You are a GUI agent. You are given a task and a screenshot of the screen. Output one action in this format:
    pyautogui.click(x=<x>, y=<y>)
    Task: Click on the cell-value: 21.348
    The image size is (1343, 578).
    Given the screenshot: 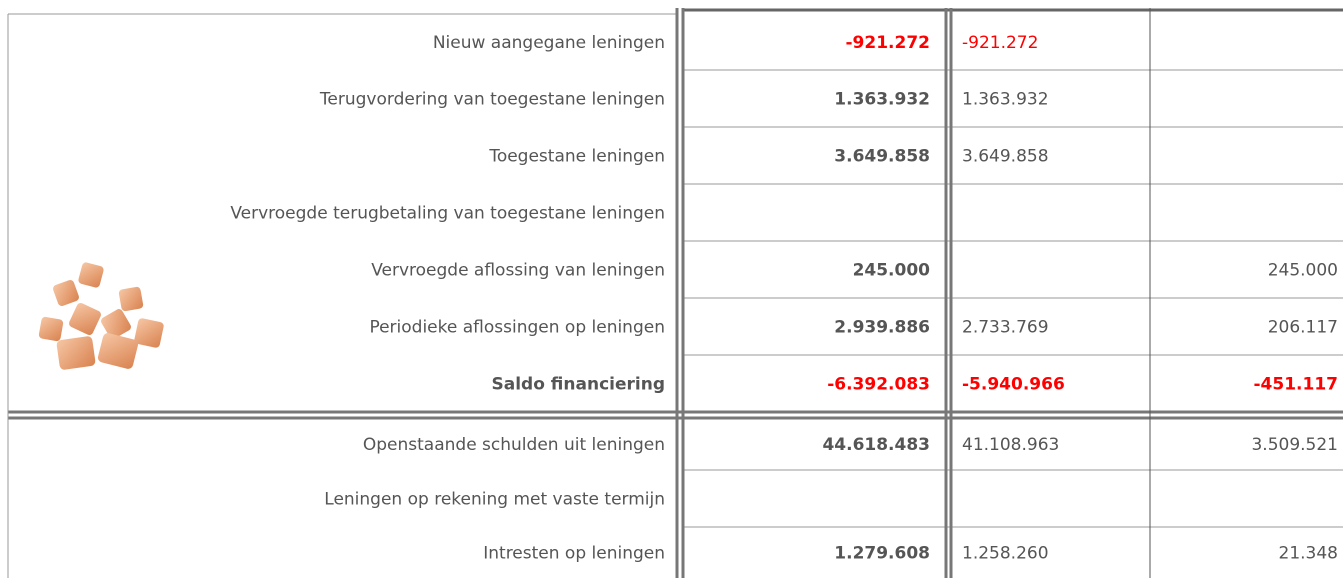 What is the action you would take?
    pyautogui.click(x=1308, y=554)
    